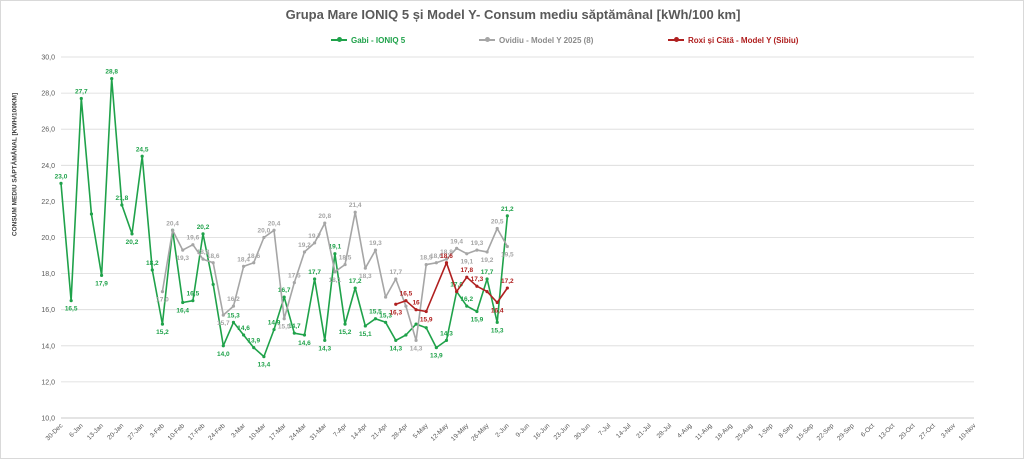  What do you see at coordinates (203, 227) in the screenshot?
I see `data-label: 20,2` at bounding box center [203, 227].